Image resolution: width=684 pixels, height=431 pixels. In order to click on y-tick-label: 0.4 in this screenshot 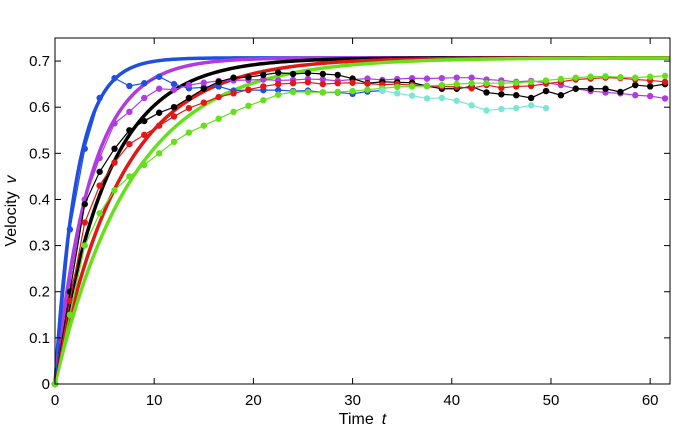, I will do `click(39, 199)`.